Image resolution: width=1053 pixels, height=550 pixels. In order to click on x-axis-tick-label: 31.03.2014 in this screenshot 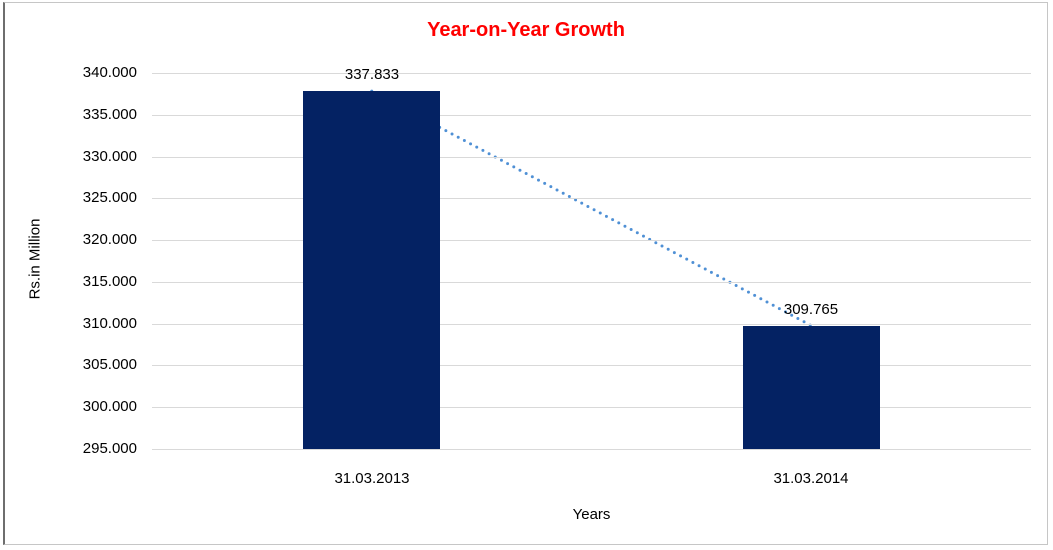, I will do `click(811, 478)`.